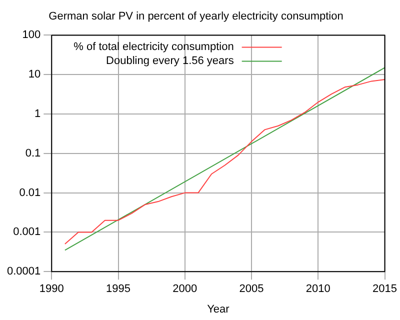 The width and height of the screenshot is (400, 320). Describe the element at coordinates (27, 232) in the screenshot. I see `y-tick-label: 0.001` at that location.